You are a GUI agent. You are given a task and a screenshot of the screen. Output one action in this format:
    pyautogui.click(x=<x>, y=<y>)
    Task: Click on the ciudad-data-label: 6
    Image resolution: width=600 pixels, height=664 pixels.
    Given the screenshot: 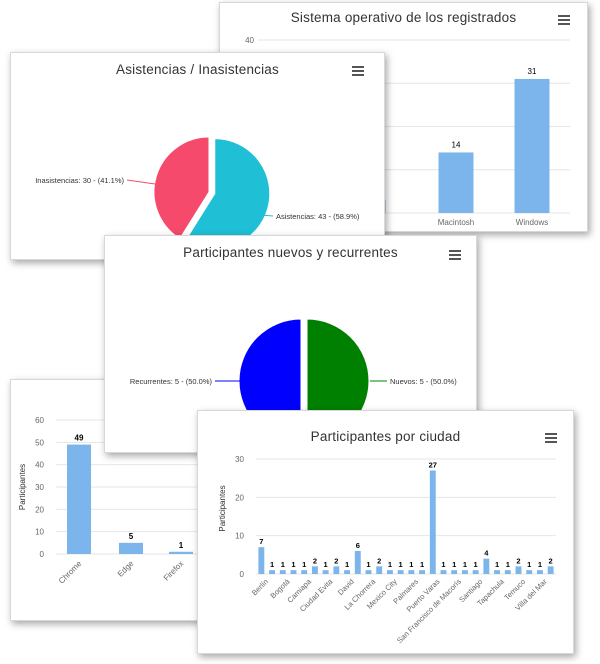 What is the action you would take?
    pyautogui.click(x=358, y=545)
    